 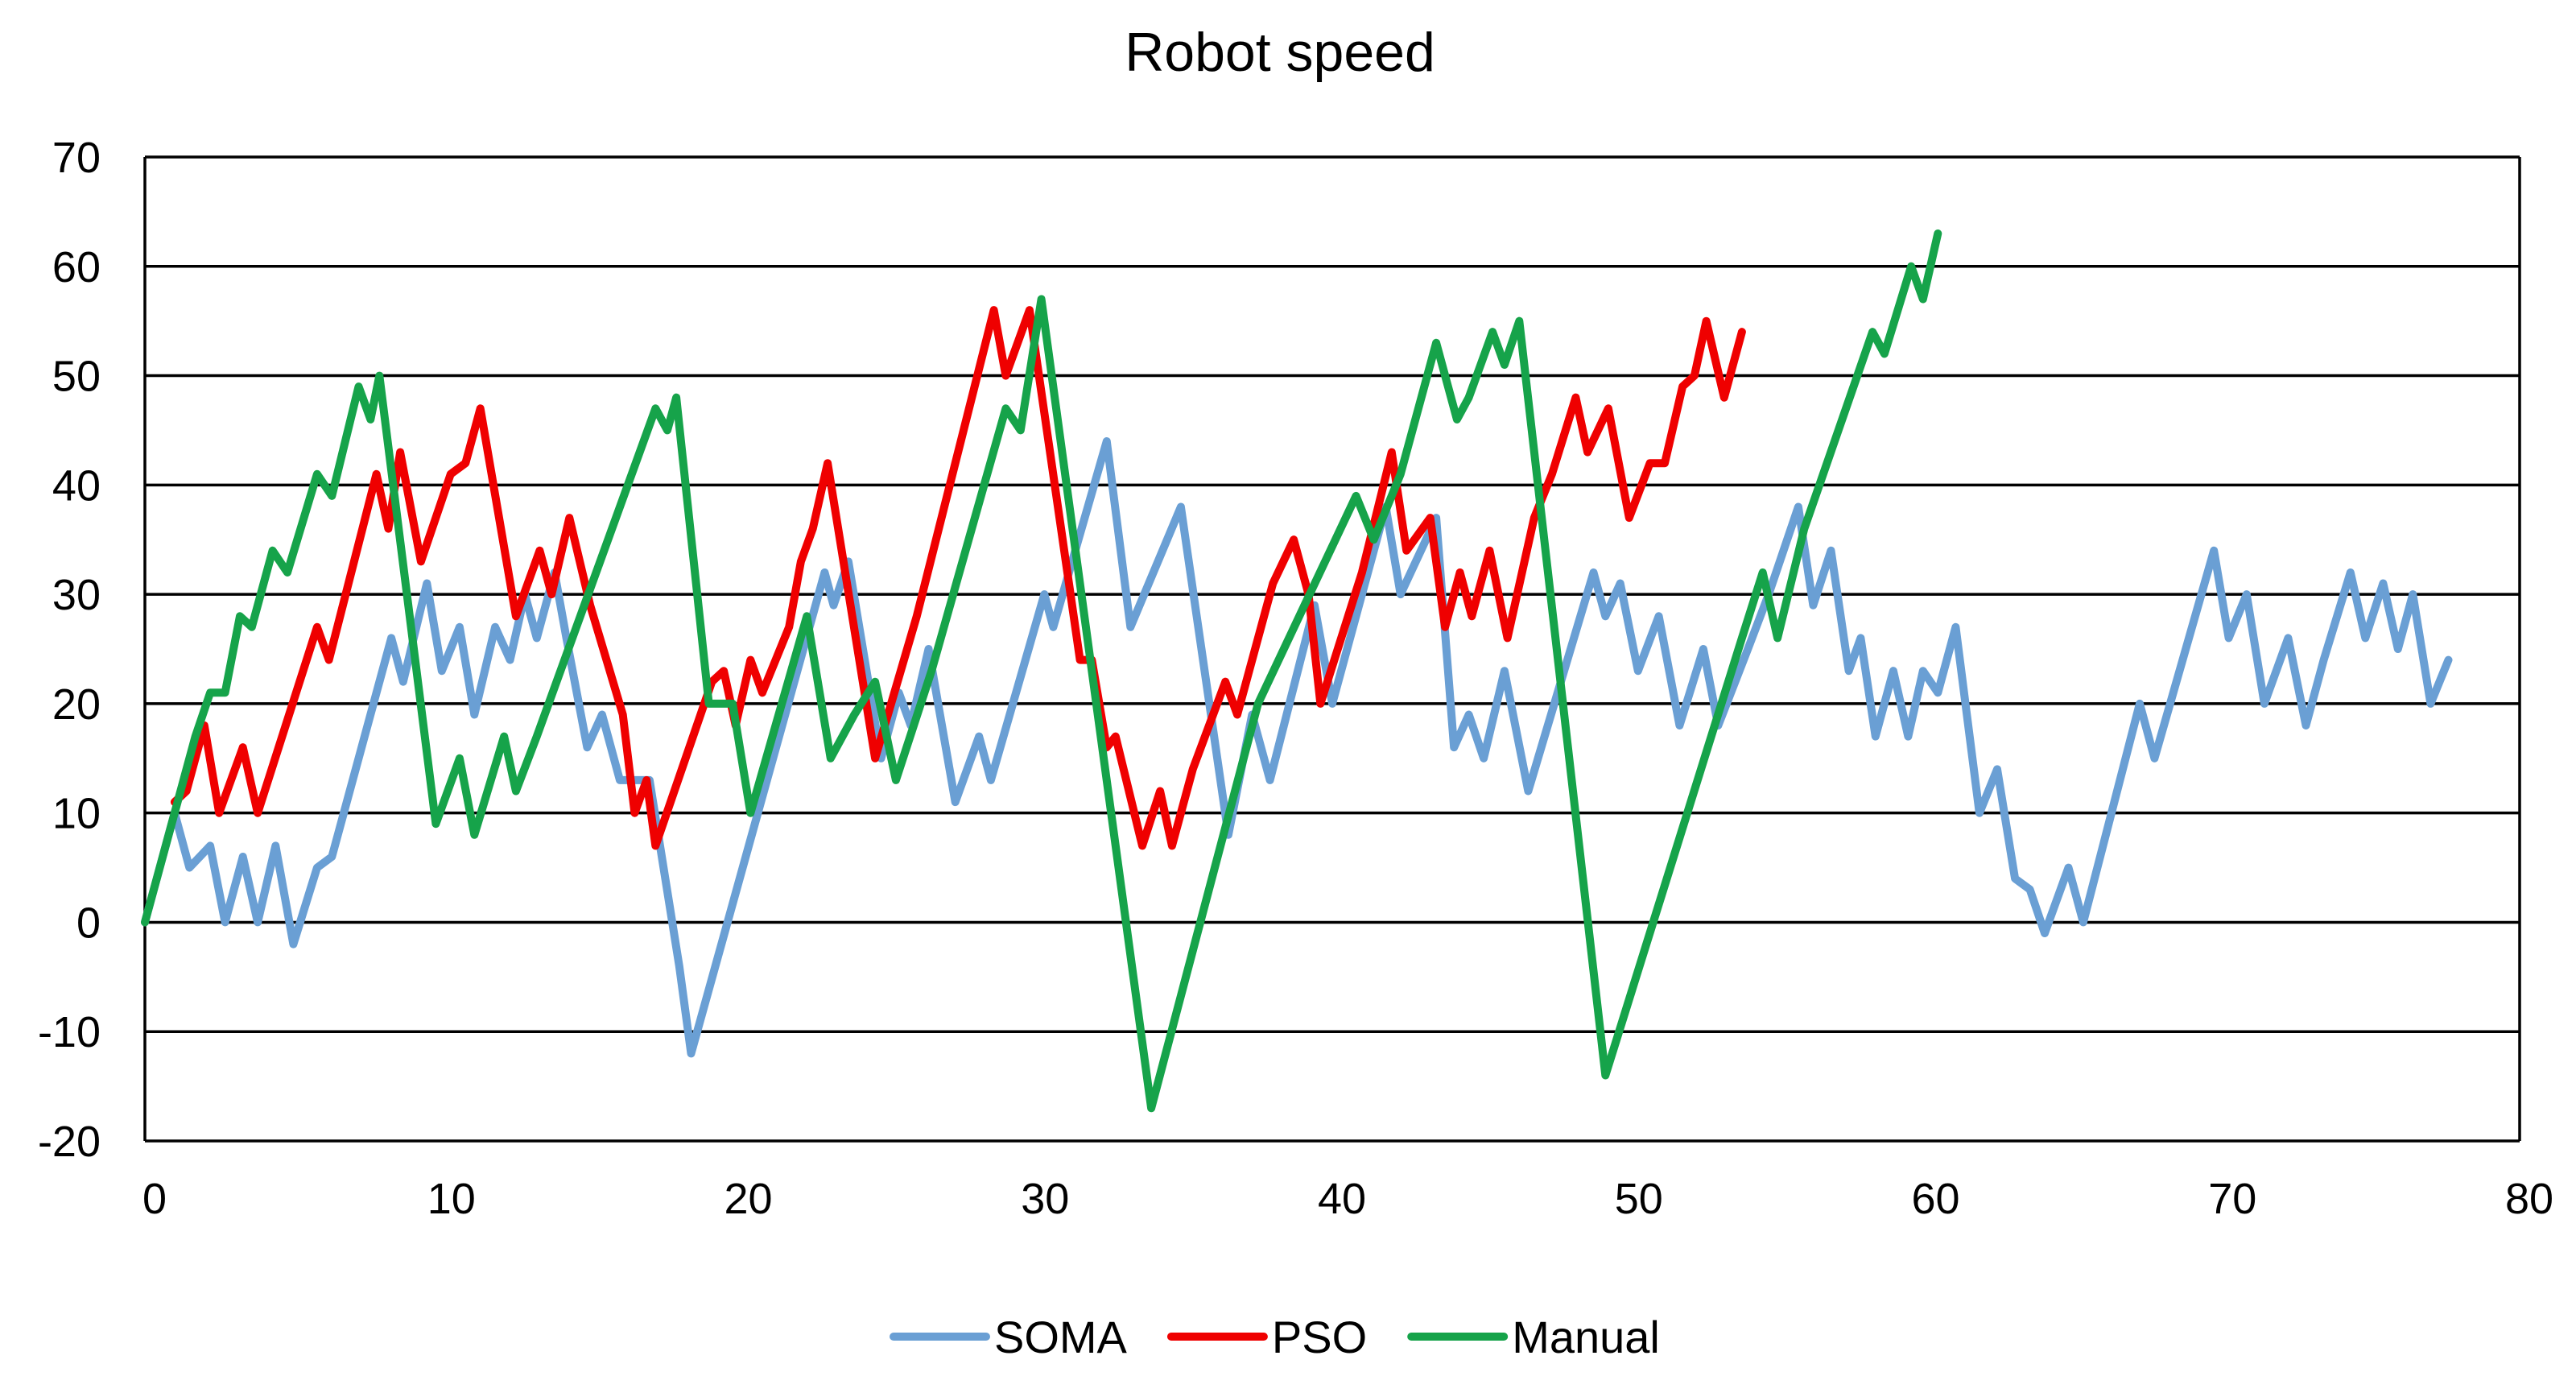 What do you see at coordinates (1935, 1199) in the screenshot?
I see `x-tick-label: 60` at bounding box center [1935, 1199].